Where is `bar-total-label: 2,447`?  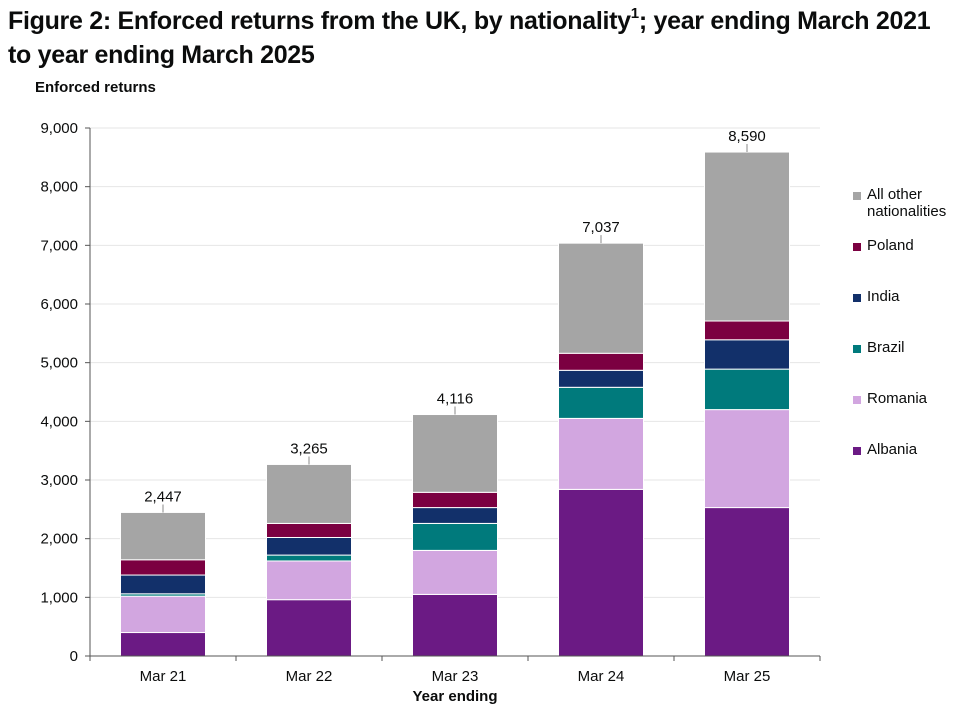 bar-total-label: 2,447 is located at coordinates (163, 496).